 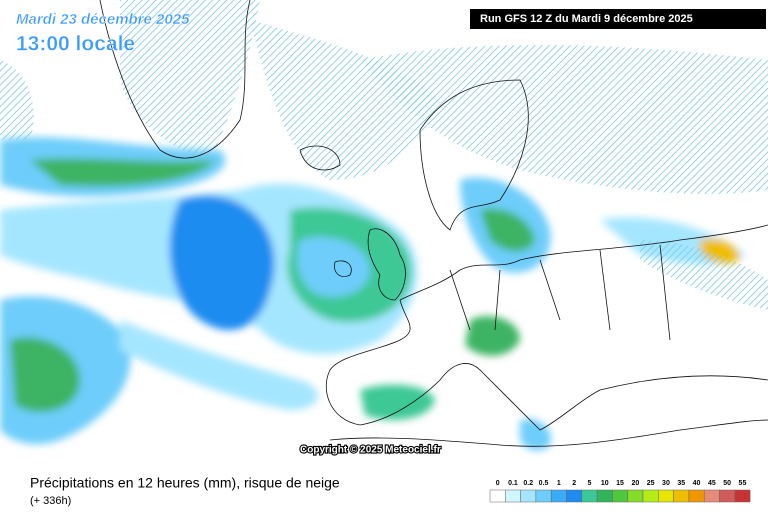 I want to click on run-info: Run GFS 12 Z du Mardi 9 décembre 2025, so click(x=586, y=19).